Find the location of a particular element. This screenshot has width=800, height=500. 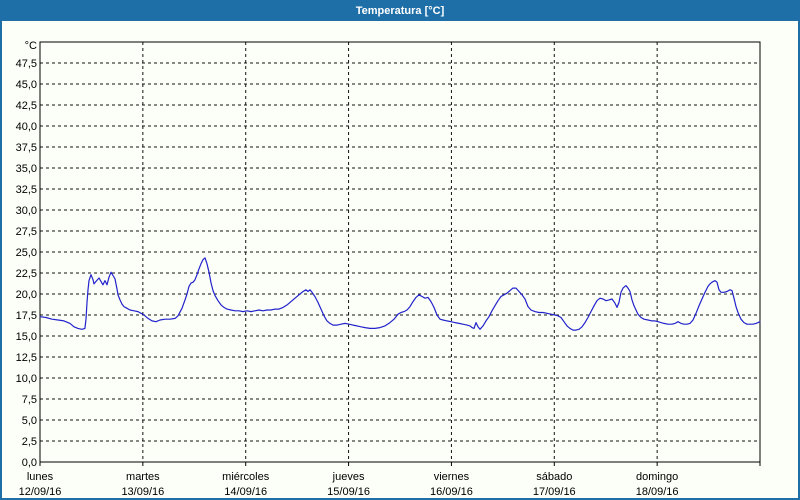

y-tick-label: 22,5 is located at coordinates (26, 274).